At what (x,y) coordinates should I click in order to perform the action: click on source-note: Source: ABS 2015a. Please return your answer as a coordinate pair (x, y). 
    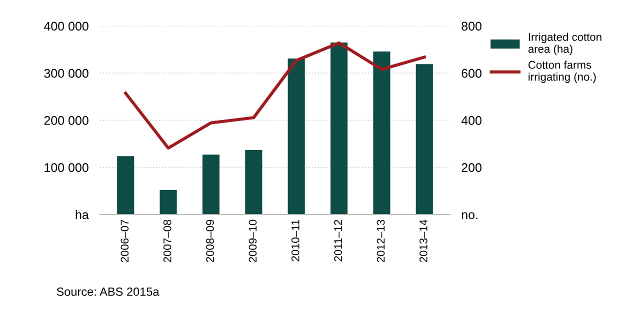
    Looking at the image, I should click on (108, 292).